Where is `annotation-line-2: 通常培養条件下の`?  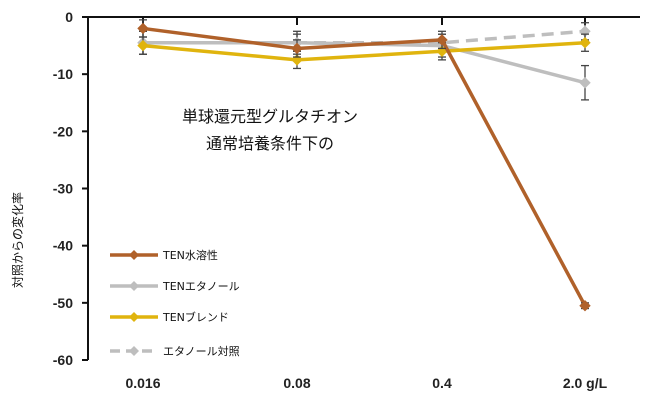
annotation-line-2: 通常培養条件下の is located at coordinates (270, 143).